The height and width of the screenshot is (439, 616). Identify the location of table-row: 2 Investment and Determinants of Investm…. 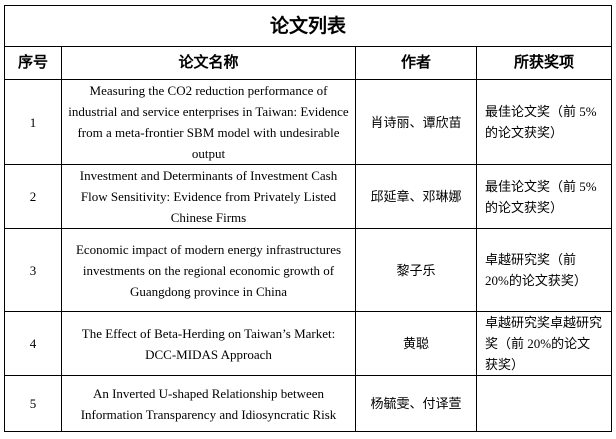
(308, 196).